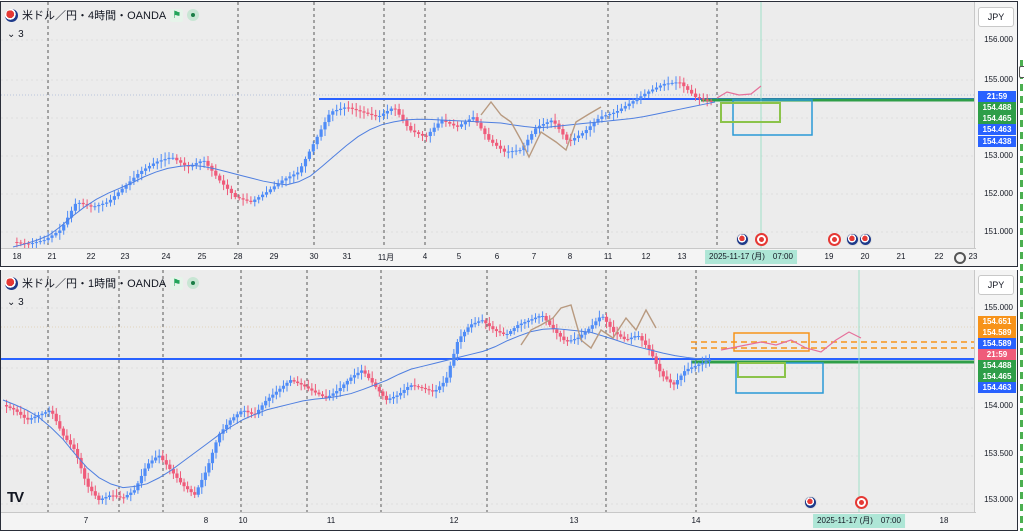 This screenshot has width=1024, height=531. I want to click on symbol-title: 米ドル／円・4時間・OANDA, so click(94, 16).